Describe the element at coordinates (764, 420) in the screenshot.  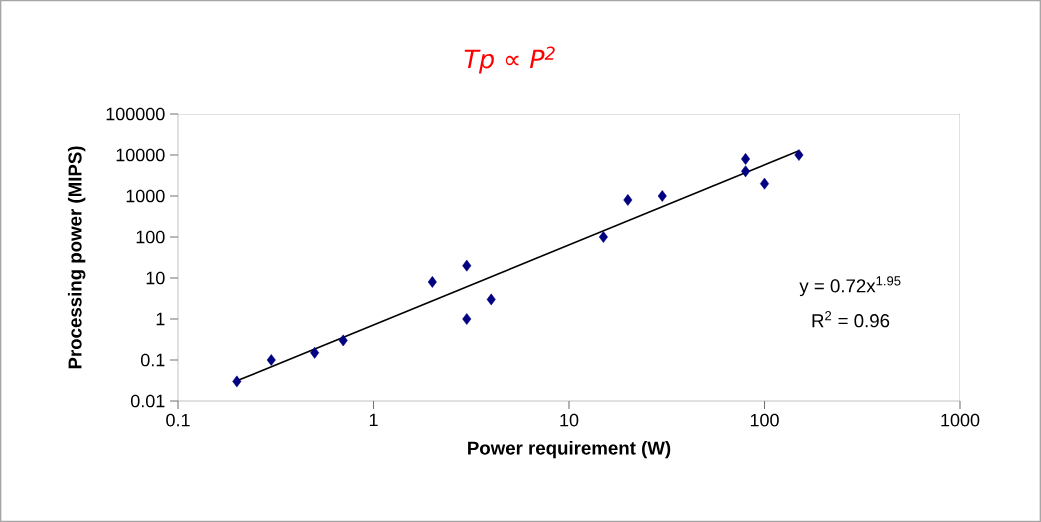
I see `x-tick-label: 100` at that location.